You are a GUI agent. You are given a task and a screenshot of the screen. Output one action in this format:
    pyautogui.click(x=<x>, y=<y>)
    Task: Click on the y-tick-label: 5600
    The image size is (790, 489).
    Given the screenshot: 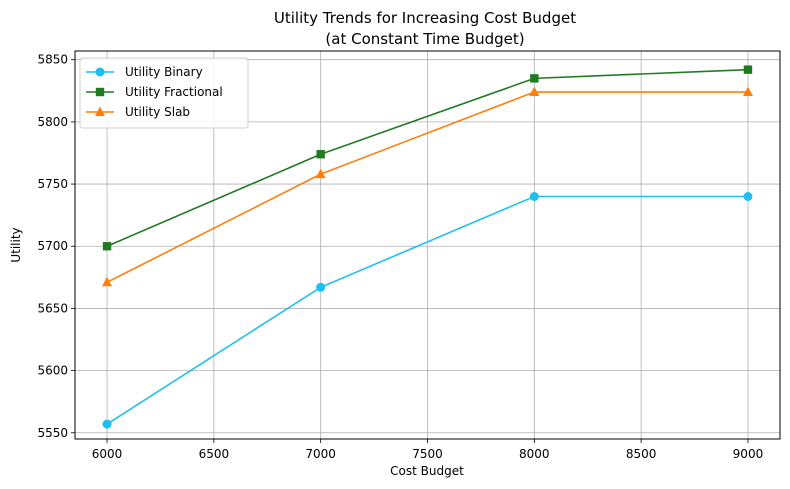 What is the action you would take?
    pyautogui.click(x=52, y=371)
    